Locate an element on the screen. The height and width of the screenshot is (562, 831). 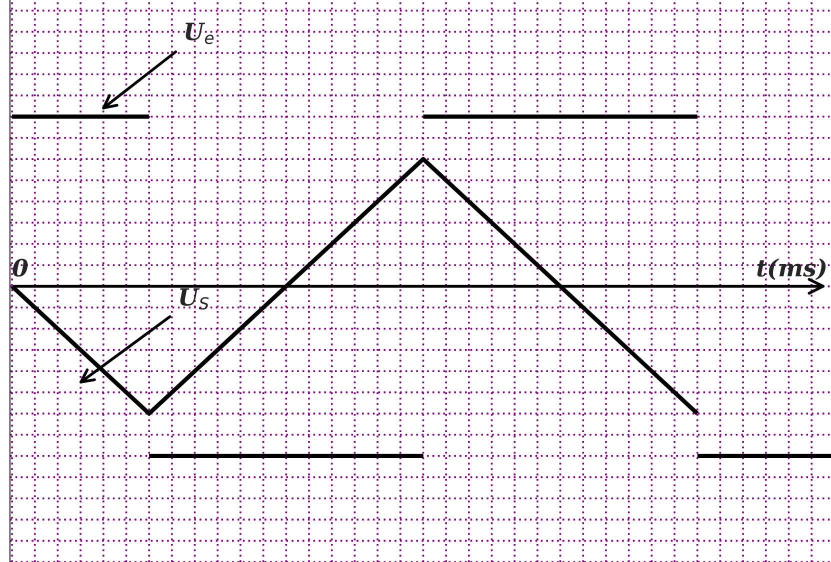
text: U$_{e}$ is located at coordinates (200, 33).